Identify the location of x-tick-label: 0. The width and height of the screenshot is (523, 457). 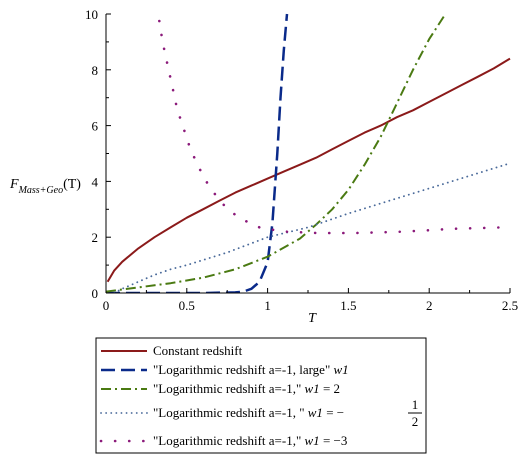
(106, 305).